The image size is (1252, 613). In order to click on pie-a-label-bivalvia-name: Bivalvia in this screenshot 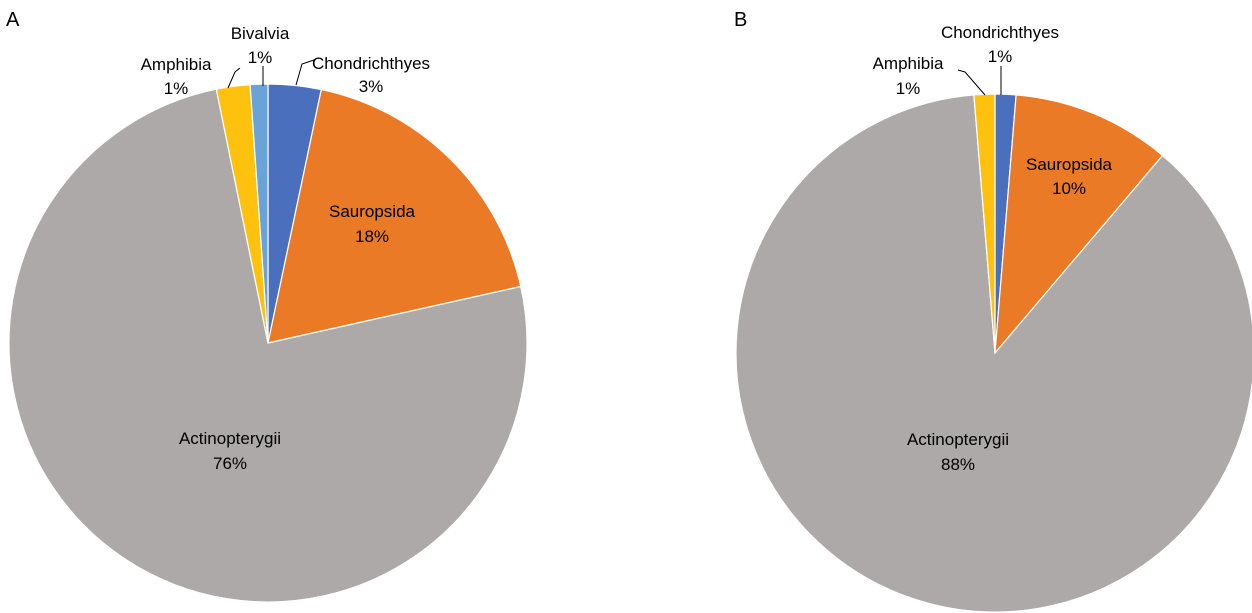, I will do `click(260, 33)`.